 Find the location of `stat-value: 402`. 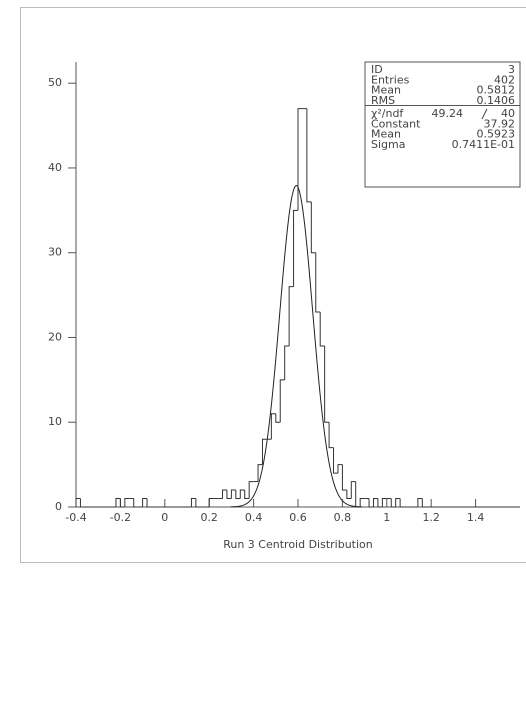

stat-value: 402 is located at coordinates (504, 79).